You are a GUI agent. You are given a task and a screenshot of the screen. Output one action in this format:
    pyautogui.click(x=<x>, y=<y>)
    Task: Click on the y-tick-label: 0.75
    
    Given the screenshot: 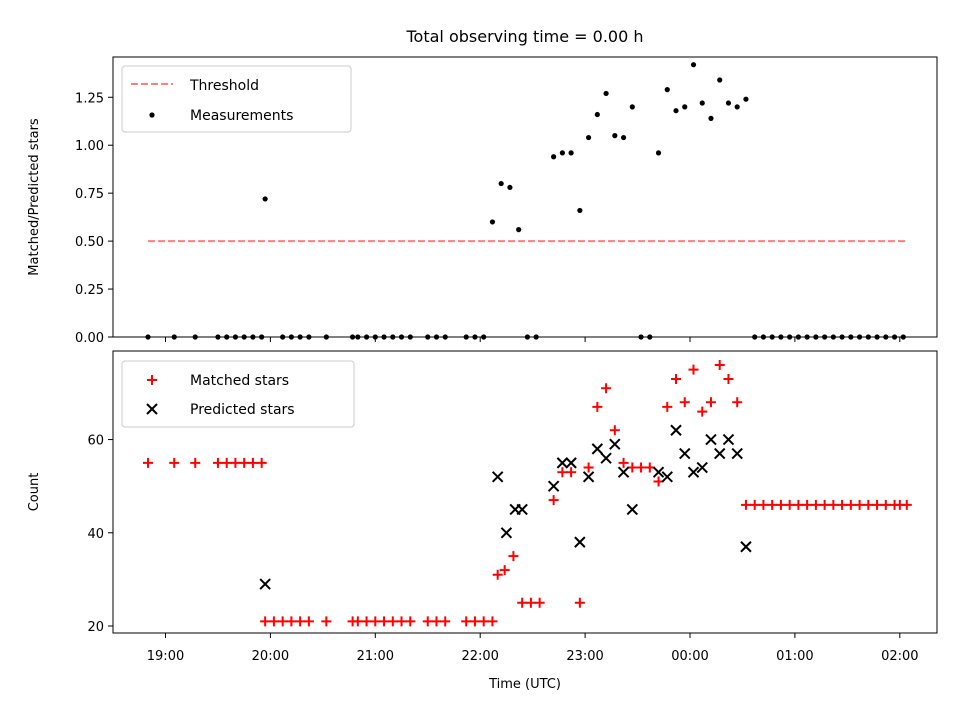 What is the action you would take?
    pyautogui.click(x=89, y=194)
    